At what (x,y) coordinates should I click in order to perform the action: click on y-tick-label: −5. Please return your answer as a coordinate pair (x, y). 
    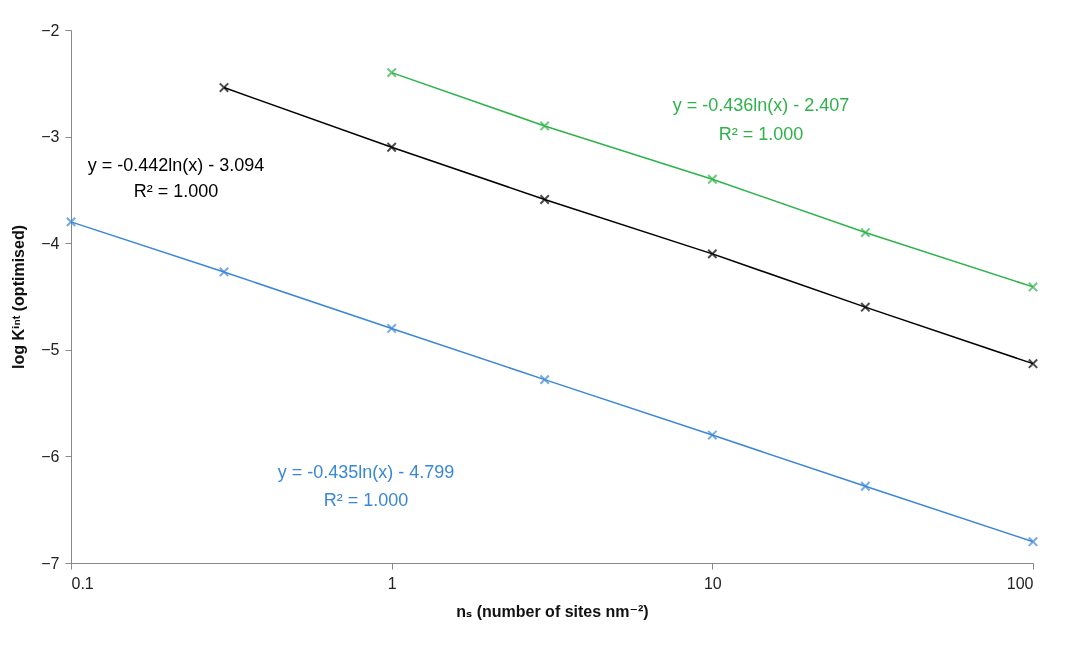
    Looking at the image, I should click on (50, 350).